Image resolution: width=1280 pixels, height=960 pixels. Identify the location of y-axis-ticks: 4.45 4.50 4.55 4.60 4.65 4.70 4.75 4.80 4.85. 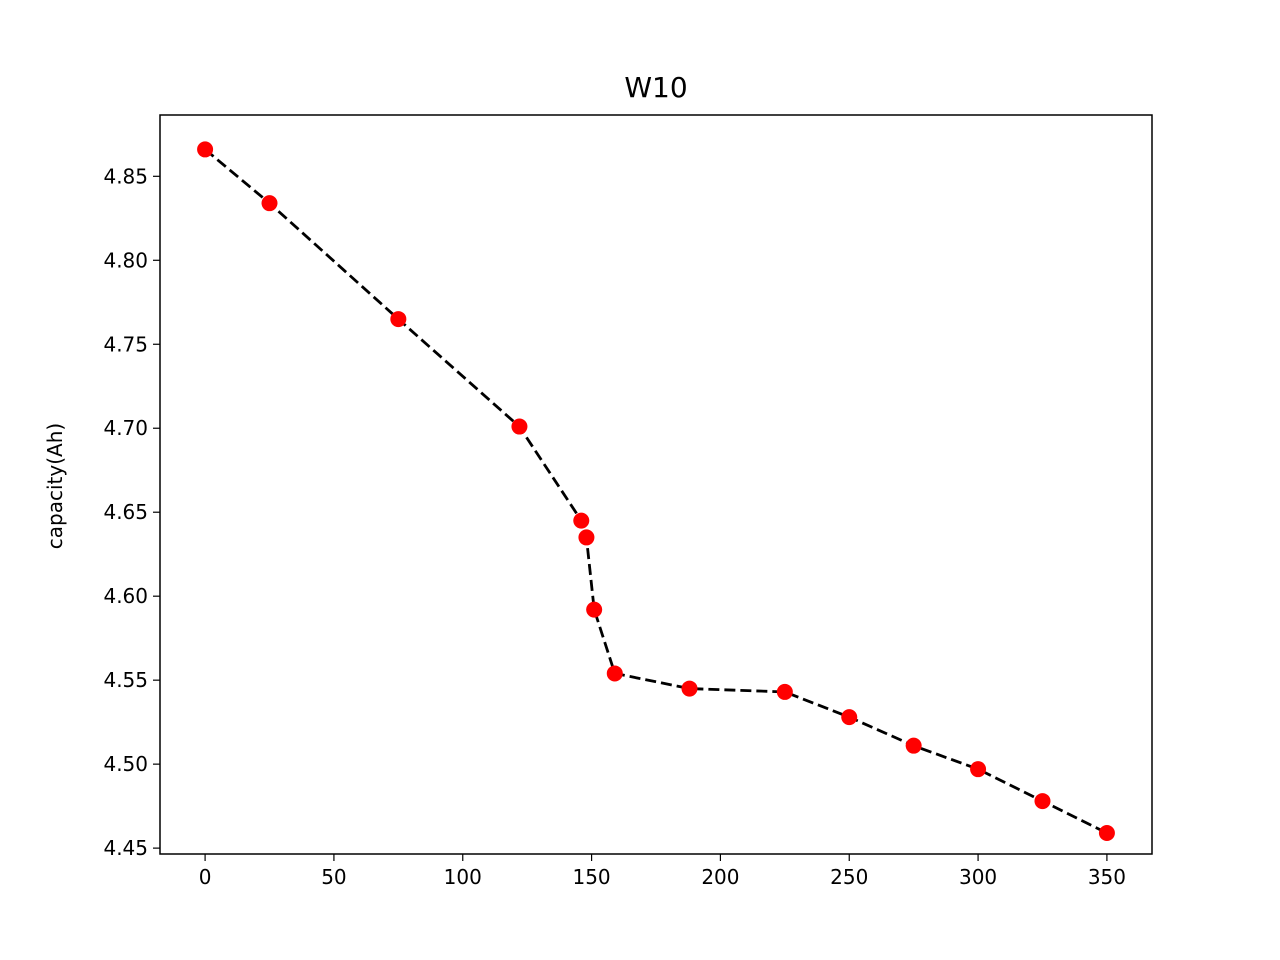
(131, 512).